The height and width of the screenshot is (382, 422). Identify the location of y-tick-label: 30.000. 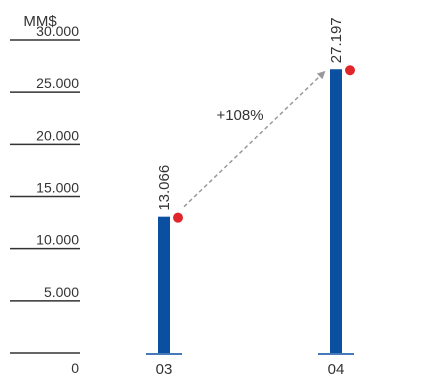
(57, 31).